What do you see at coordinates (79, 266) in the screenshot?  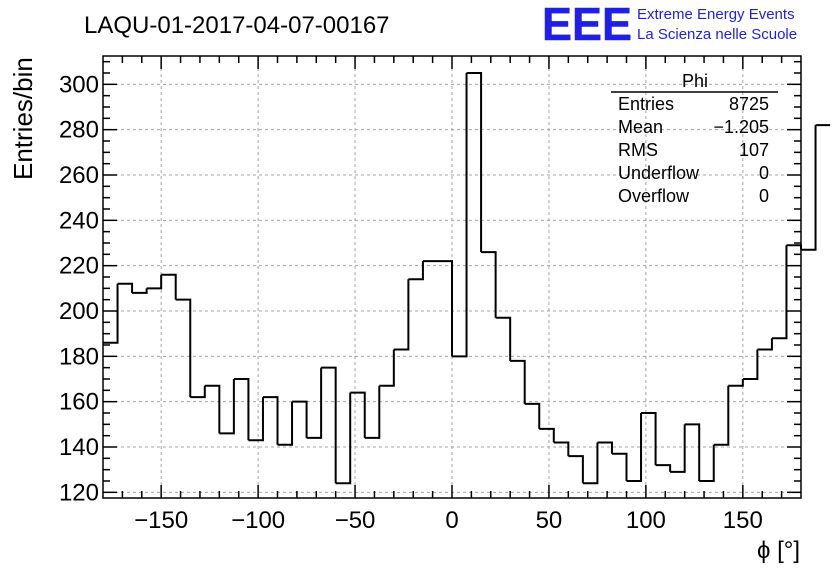 I see `y-tick-label: 220` at bounding box center [79, 266].